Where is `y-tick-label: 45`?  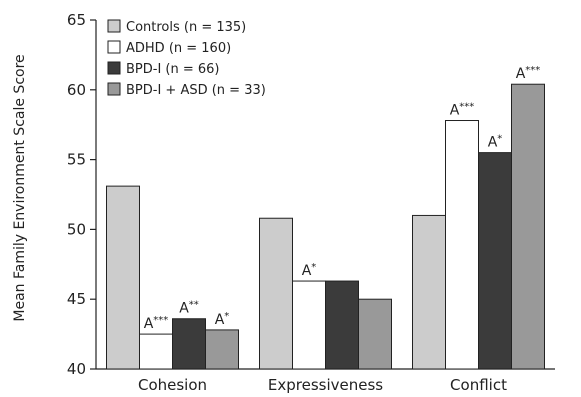 y-tick-label: 45 is located at coordinates (76, 299).